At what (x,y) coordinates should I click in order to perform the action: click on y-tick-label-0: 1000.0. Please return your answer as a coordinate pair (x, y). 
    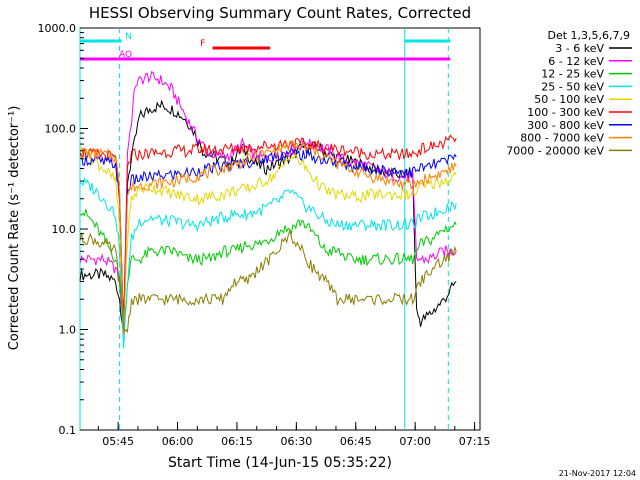
    Looking at the image, I should click on (57, 28).